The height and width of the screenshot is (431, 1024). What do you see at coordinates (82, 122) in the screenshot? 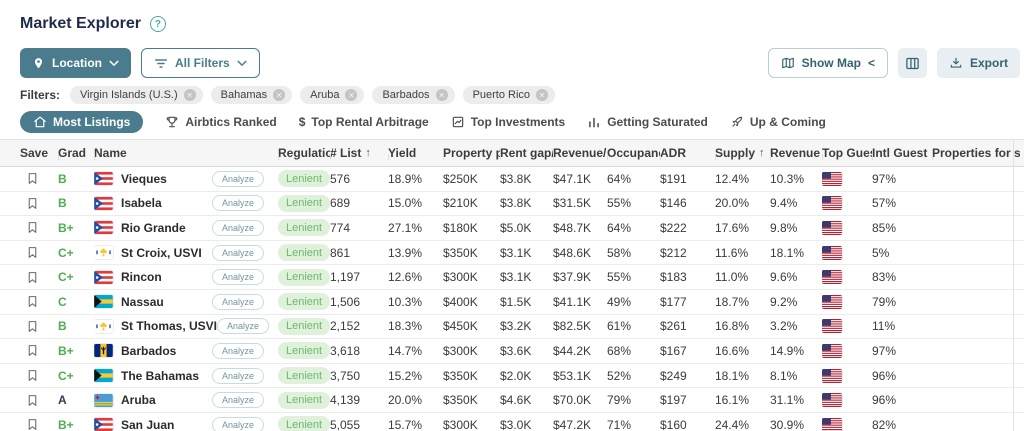
I see `tab-most-listings: Most Listings` at bounding box center [82, 122].